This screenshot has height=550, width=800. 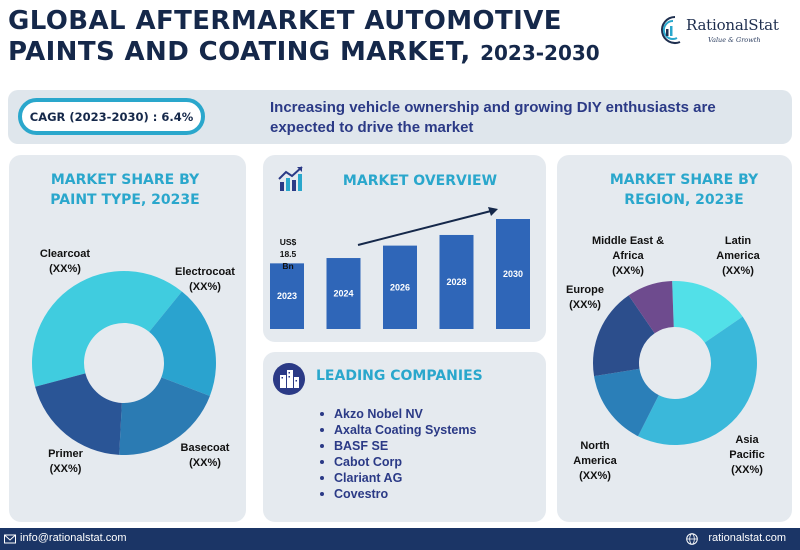 I want to click on title-line-1: GLOBAL AFTERMARKET AUTOMOTIVE, so click(x=285, y=21).